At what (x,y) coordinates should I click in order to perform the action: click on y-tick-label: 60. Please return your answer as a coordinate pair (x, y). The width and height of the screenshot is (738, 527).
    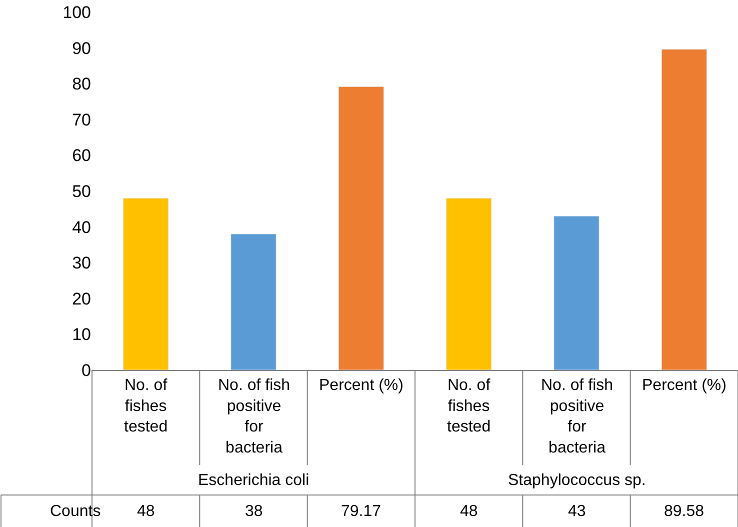
    Looking at the image, I should click on (81, 156).